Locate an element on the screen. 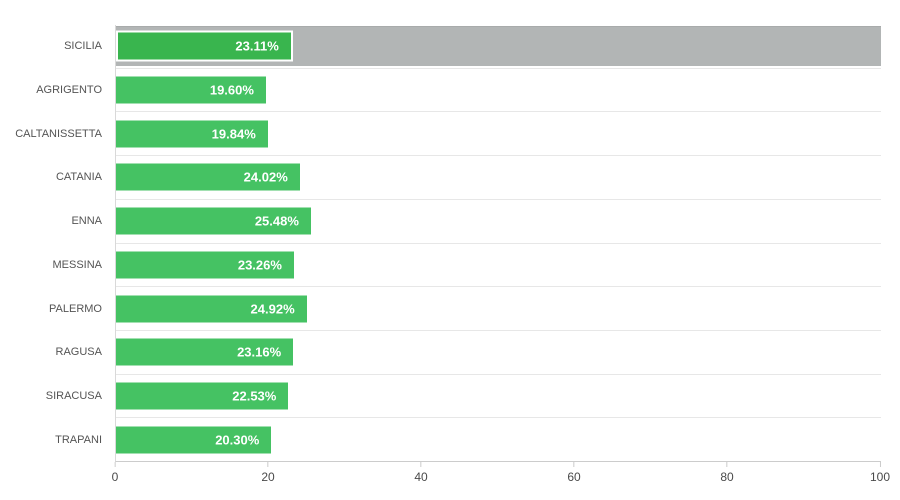 The image size is (900, 500). x-axis-tick: 80 is located at coordinates (727, 473).